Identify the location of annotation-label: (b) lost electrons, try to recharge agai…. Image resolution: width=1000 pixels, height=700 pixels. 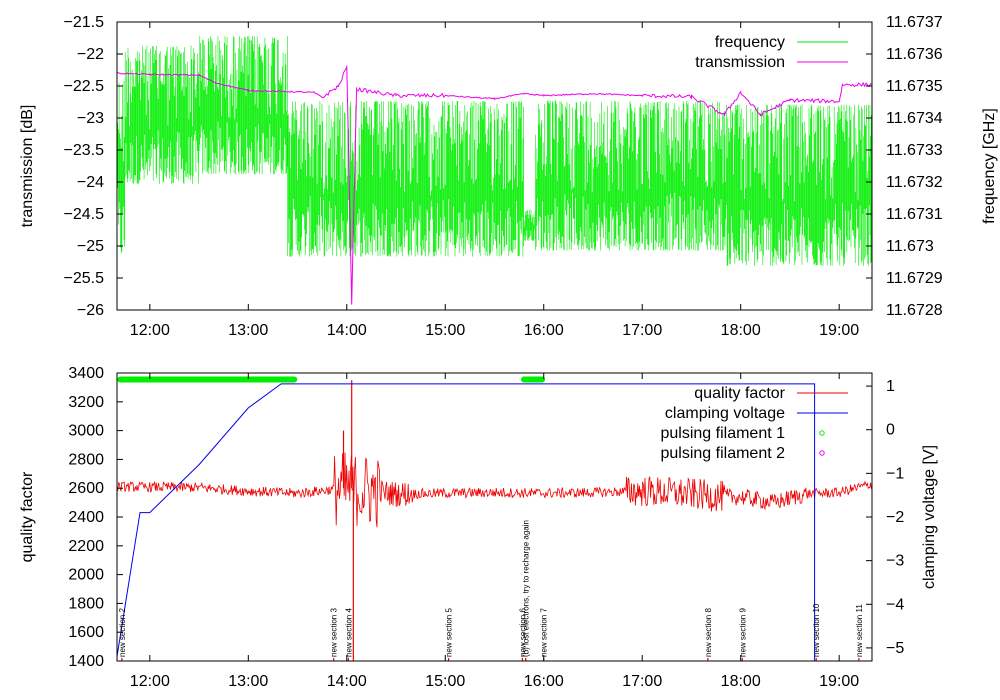
(526, 588).